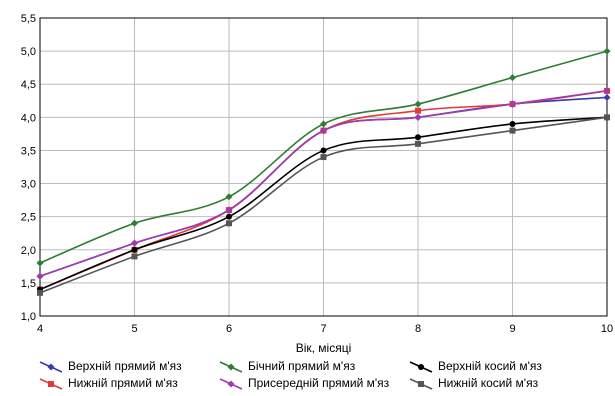 This screenshot has width=615, height=396. What do you see at coordinates (28, 85) in the screenshot?
I see `y-tick-label: 4,5` at bounding box center [28, 85].